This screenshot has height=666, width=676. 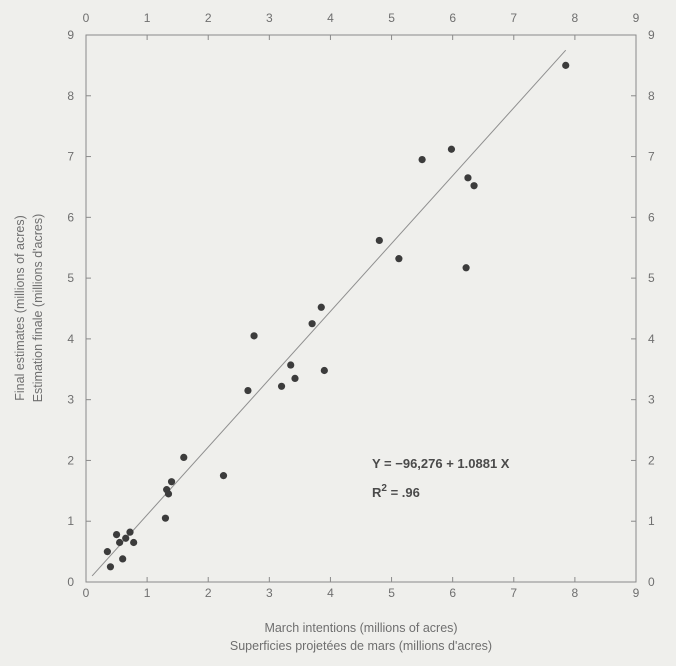 What do you see at coordinates (70, 217) in the screenshot?
I see `y-tick-label-left: 6` at bounding box center [70, 217].